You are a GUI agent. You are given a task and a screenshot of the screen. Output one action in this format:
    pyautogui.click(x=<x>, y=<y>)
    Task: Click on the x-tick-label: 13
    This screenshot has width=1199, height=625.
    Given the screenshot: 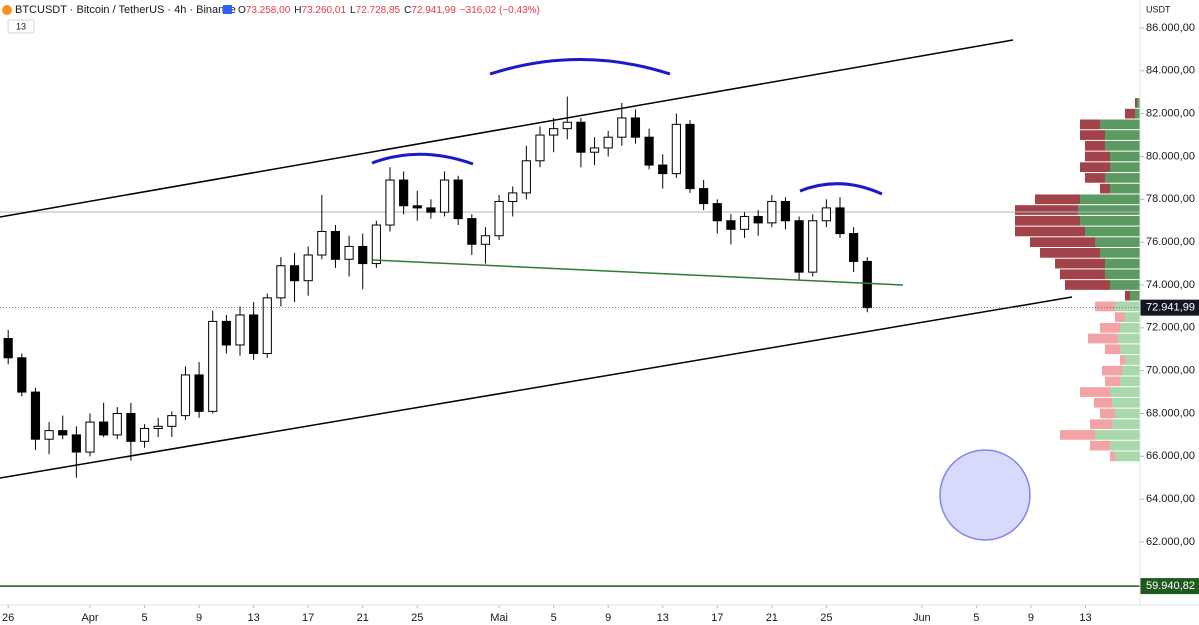 What is the action you would take?
    pyautogui.click(x=663, y=618)
    